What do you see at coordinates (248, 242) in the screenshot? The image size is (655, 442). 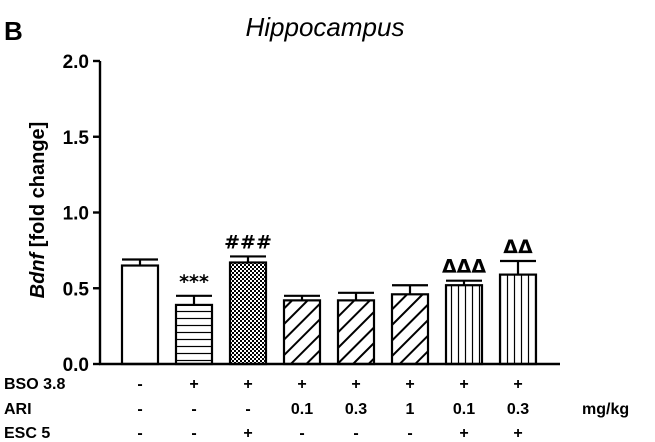 I see `significance-marker: ###` at bounding box center [248, 242].